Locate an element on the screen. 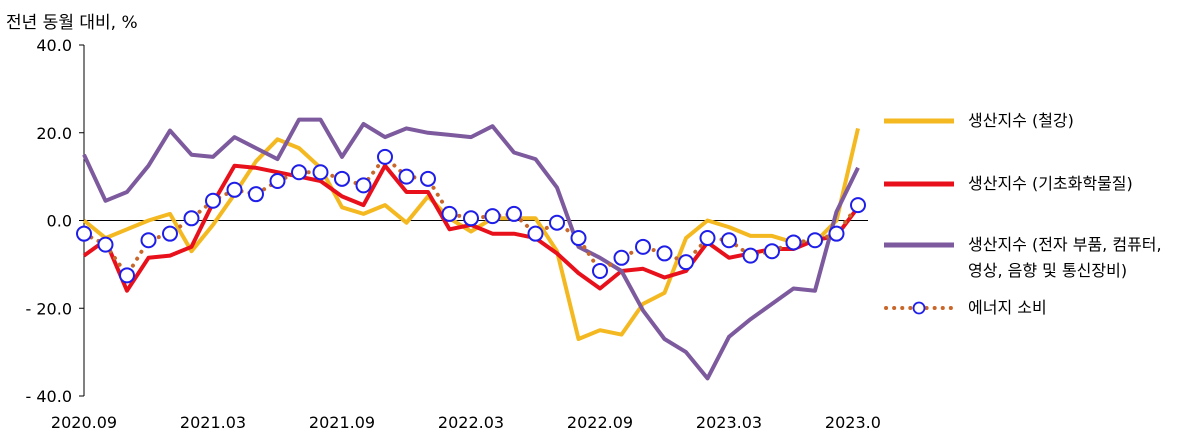 The width and height of the screenshot is (1198, 440). legend-swatch-energy is located at coordinates (919, 308).